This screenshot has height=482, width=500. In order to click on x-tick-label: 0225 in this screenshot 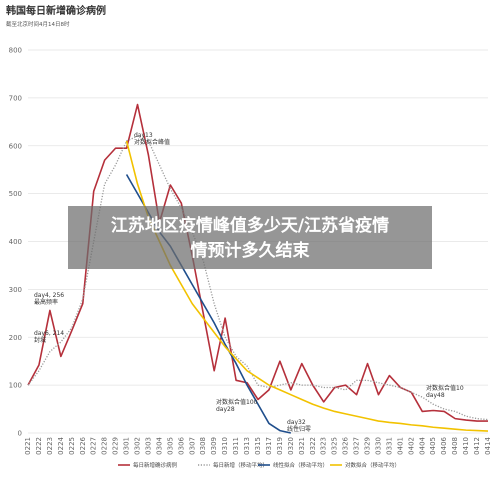, I will do `click(72, 446)`.